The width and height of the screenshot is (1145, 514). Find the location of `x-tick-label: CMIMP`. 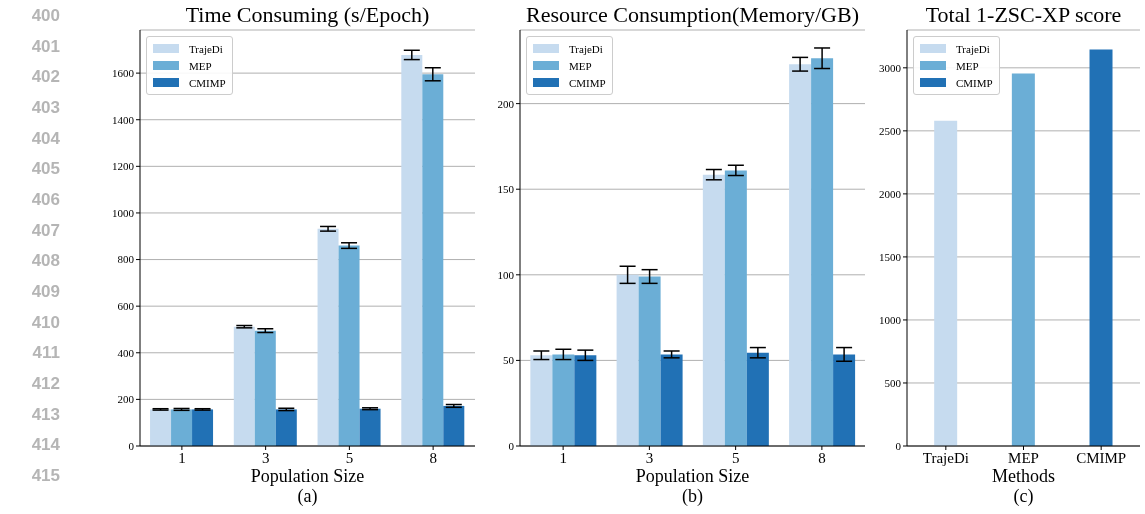

x-tick-label: CMIMP is located at coordinates (1101, 457).